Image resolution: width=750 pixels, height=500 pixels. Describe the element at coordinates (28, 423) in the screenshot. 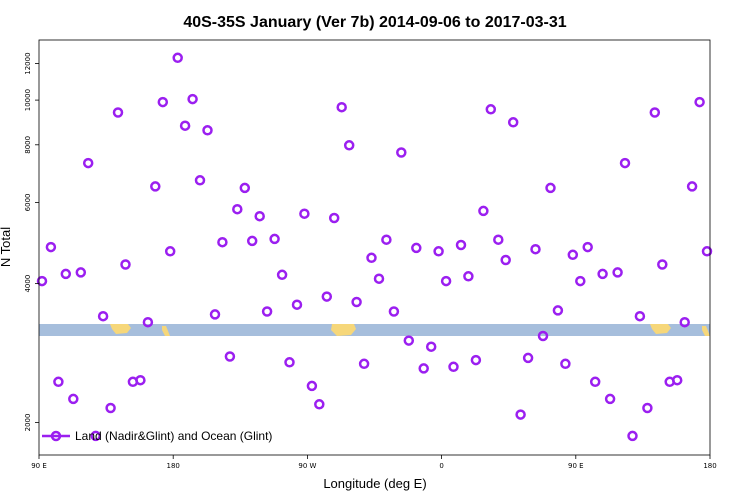

I see `y-tick-label: 2000` at that location.